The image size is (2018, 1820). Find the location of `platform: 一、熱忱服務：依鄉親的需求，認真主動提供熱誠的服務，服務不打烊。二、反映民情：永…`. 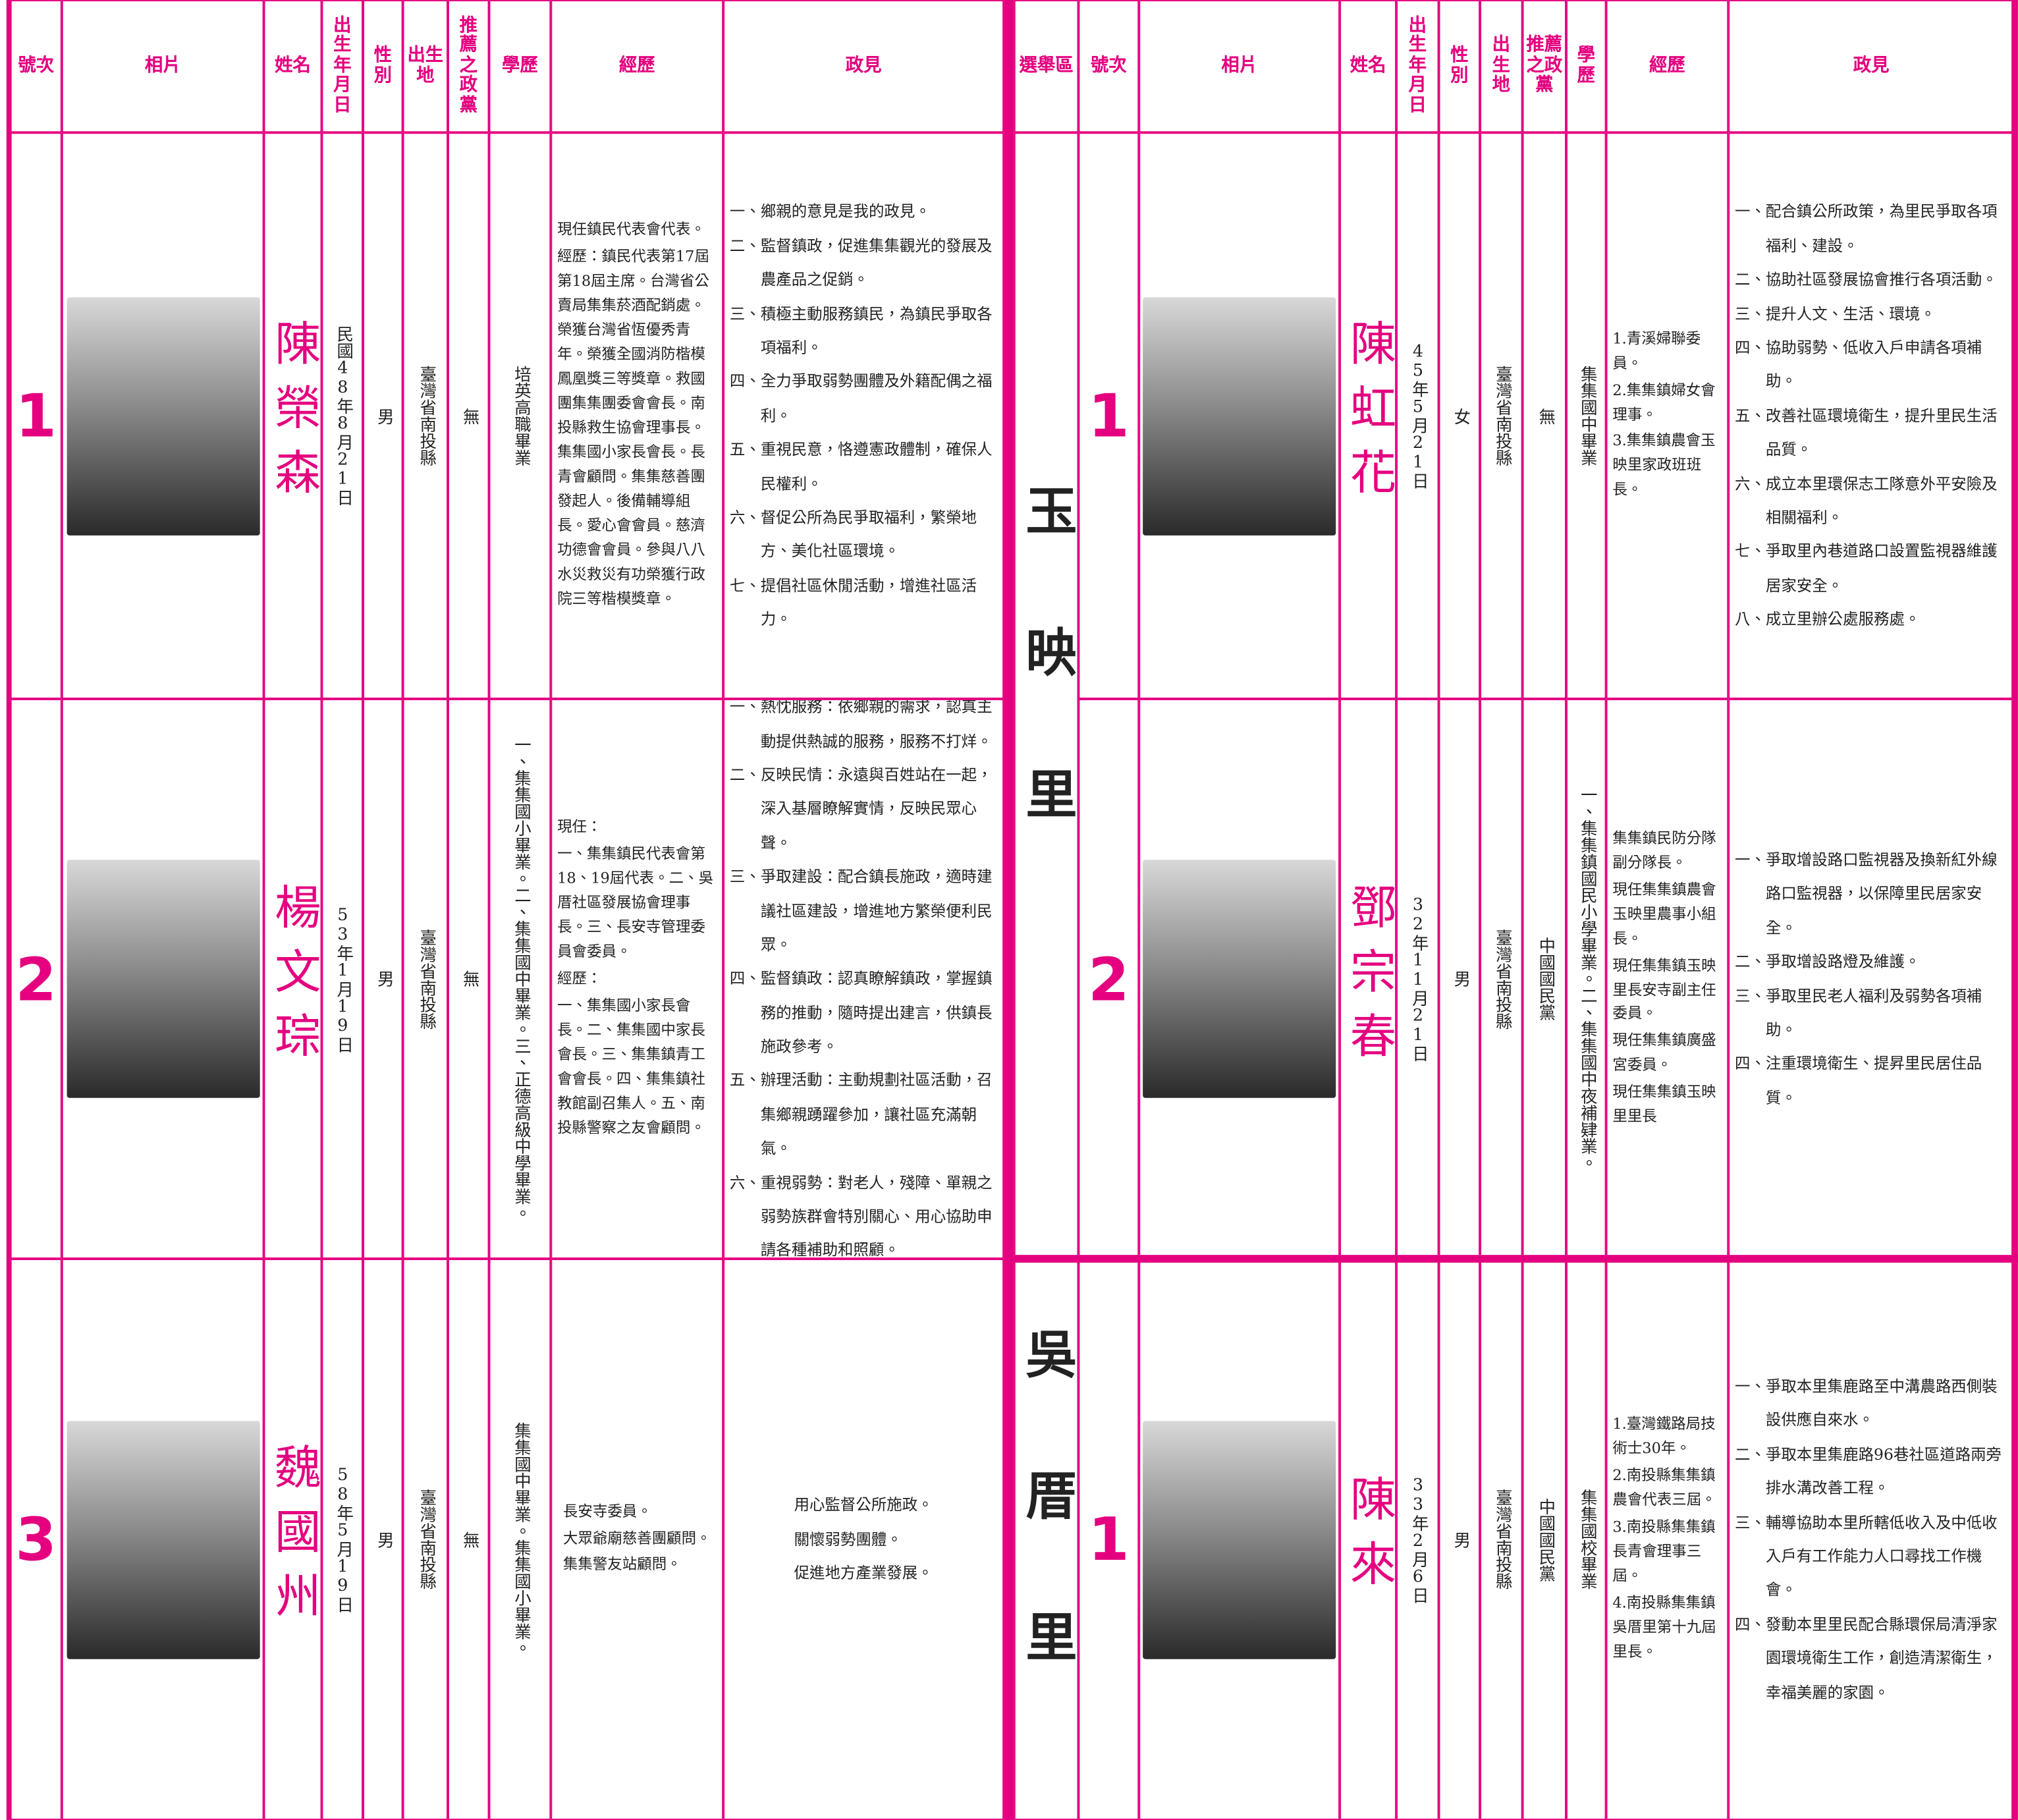

platform: 一、熱忱服務：依鄉親的需求，認真主動提供熱誠的服務，服務不打烊。二、反映民情：永… is located at coordinates (863, 979).